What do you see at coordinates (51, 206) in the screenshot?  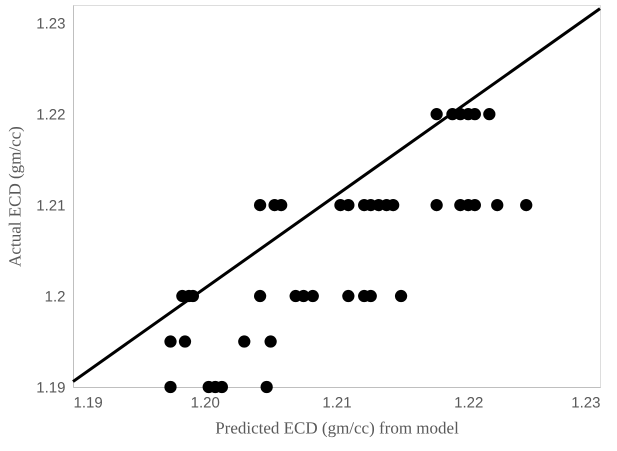 I see `y-tick-label: 1.21` at bounding box center [51, 206].